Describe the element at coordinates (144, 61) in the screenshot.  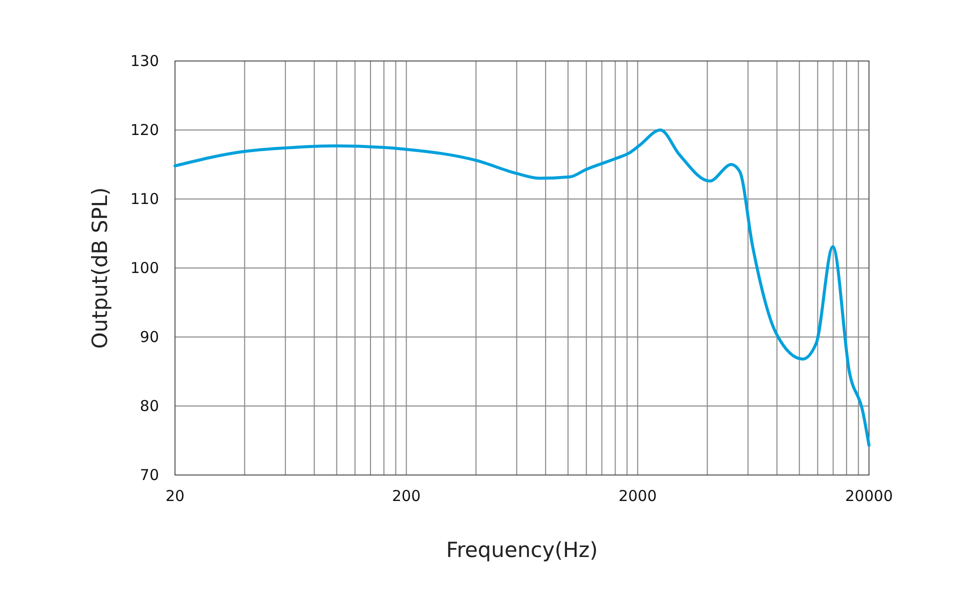
I see `y-tick-label: 130` at that location.